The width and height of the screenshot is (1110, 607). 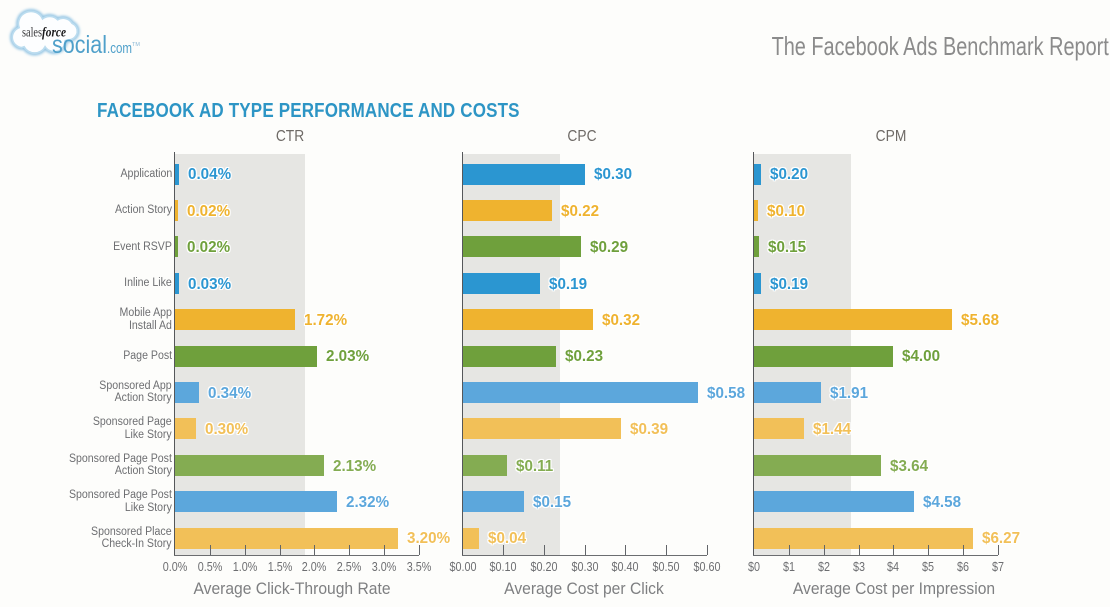 What do you see at coordinates (136, 45) in the screenshot?
I see `svg-text: TM` at bounding box center [136, 45].